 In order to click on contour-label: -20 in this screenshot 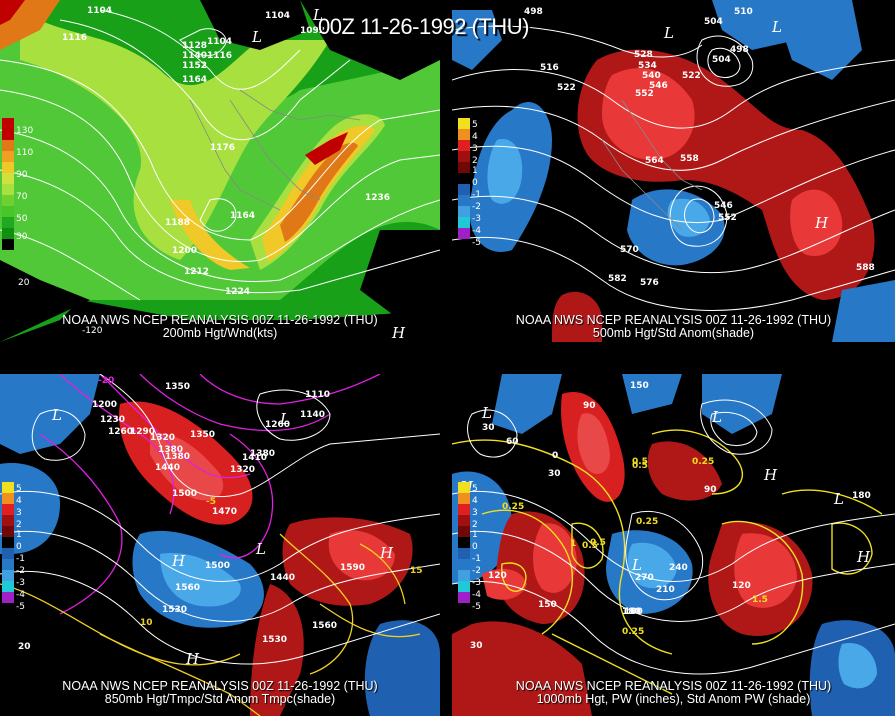, I will do `click(106, 381)`.